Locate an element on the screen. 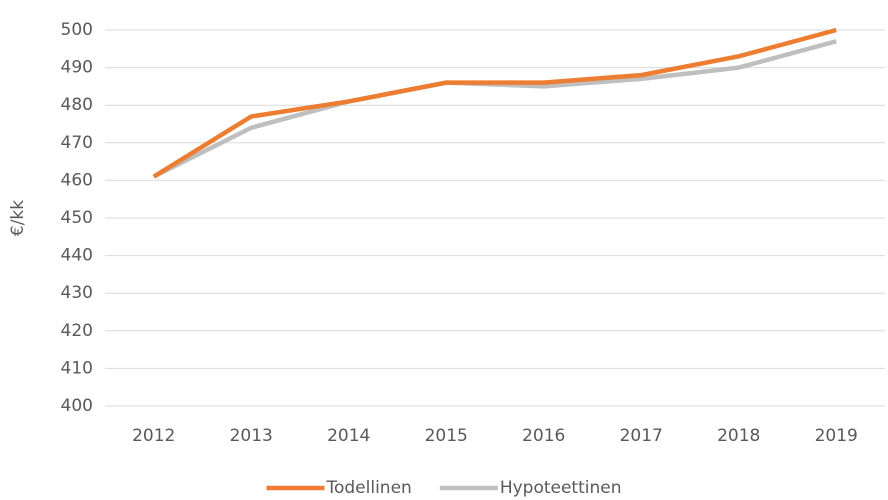 This screenshot has width=888, height=500. legend-label: Hypoteettinen is located at coordinates (561, 488).